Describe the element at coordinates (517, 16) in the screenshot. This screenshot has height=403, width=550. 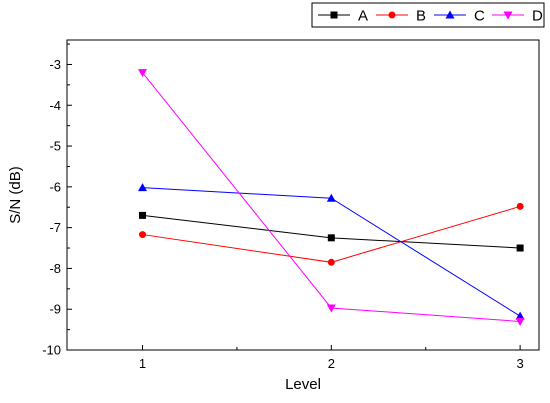
I see `legend-entry-d: D` at that location.